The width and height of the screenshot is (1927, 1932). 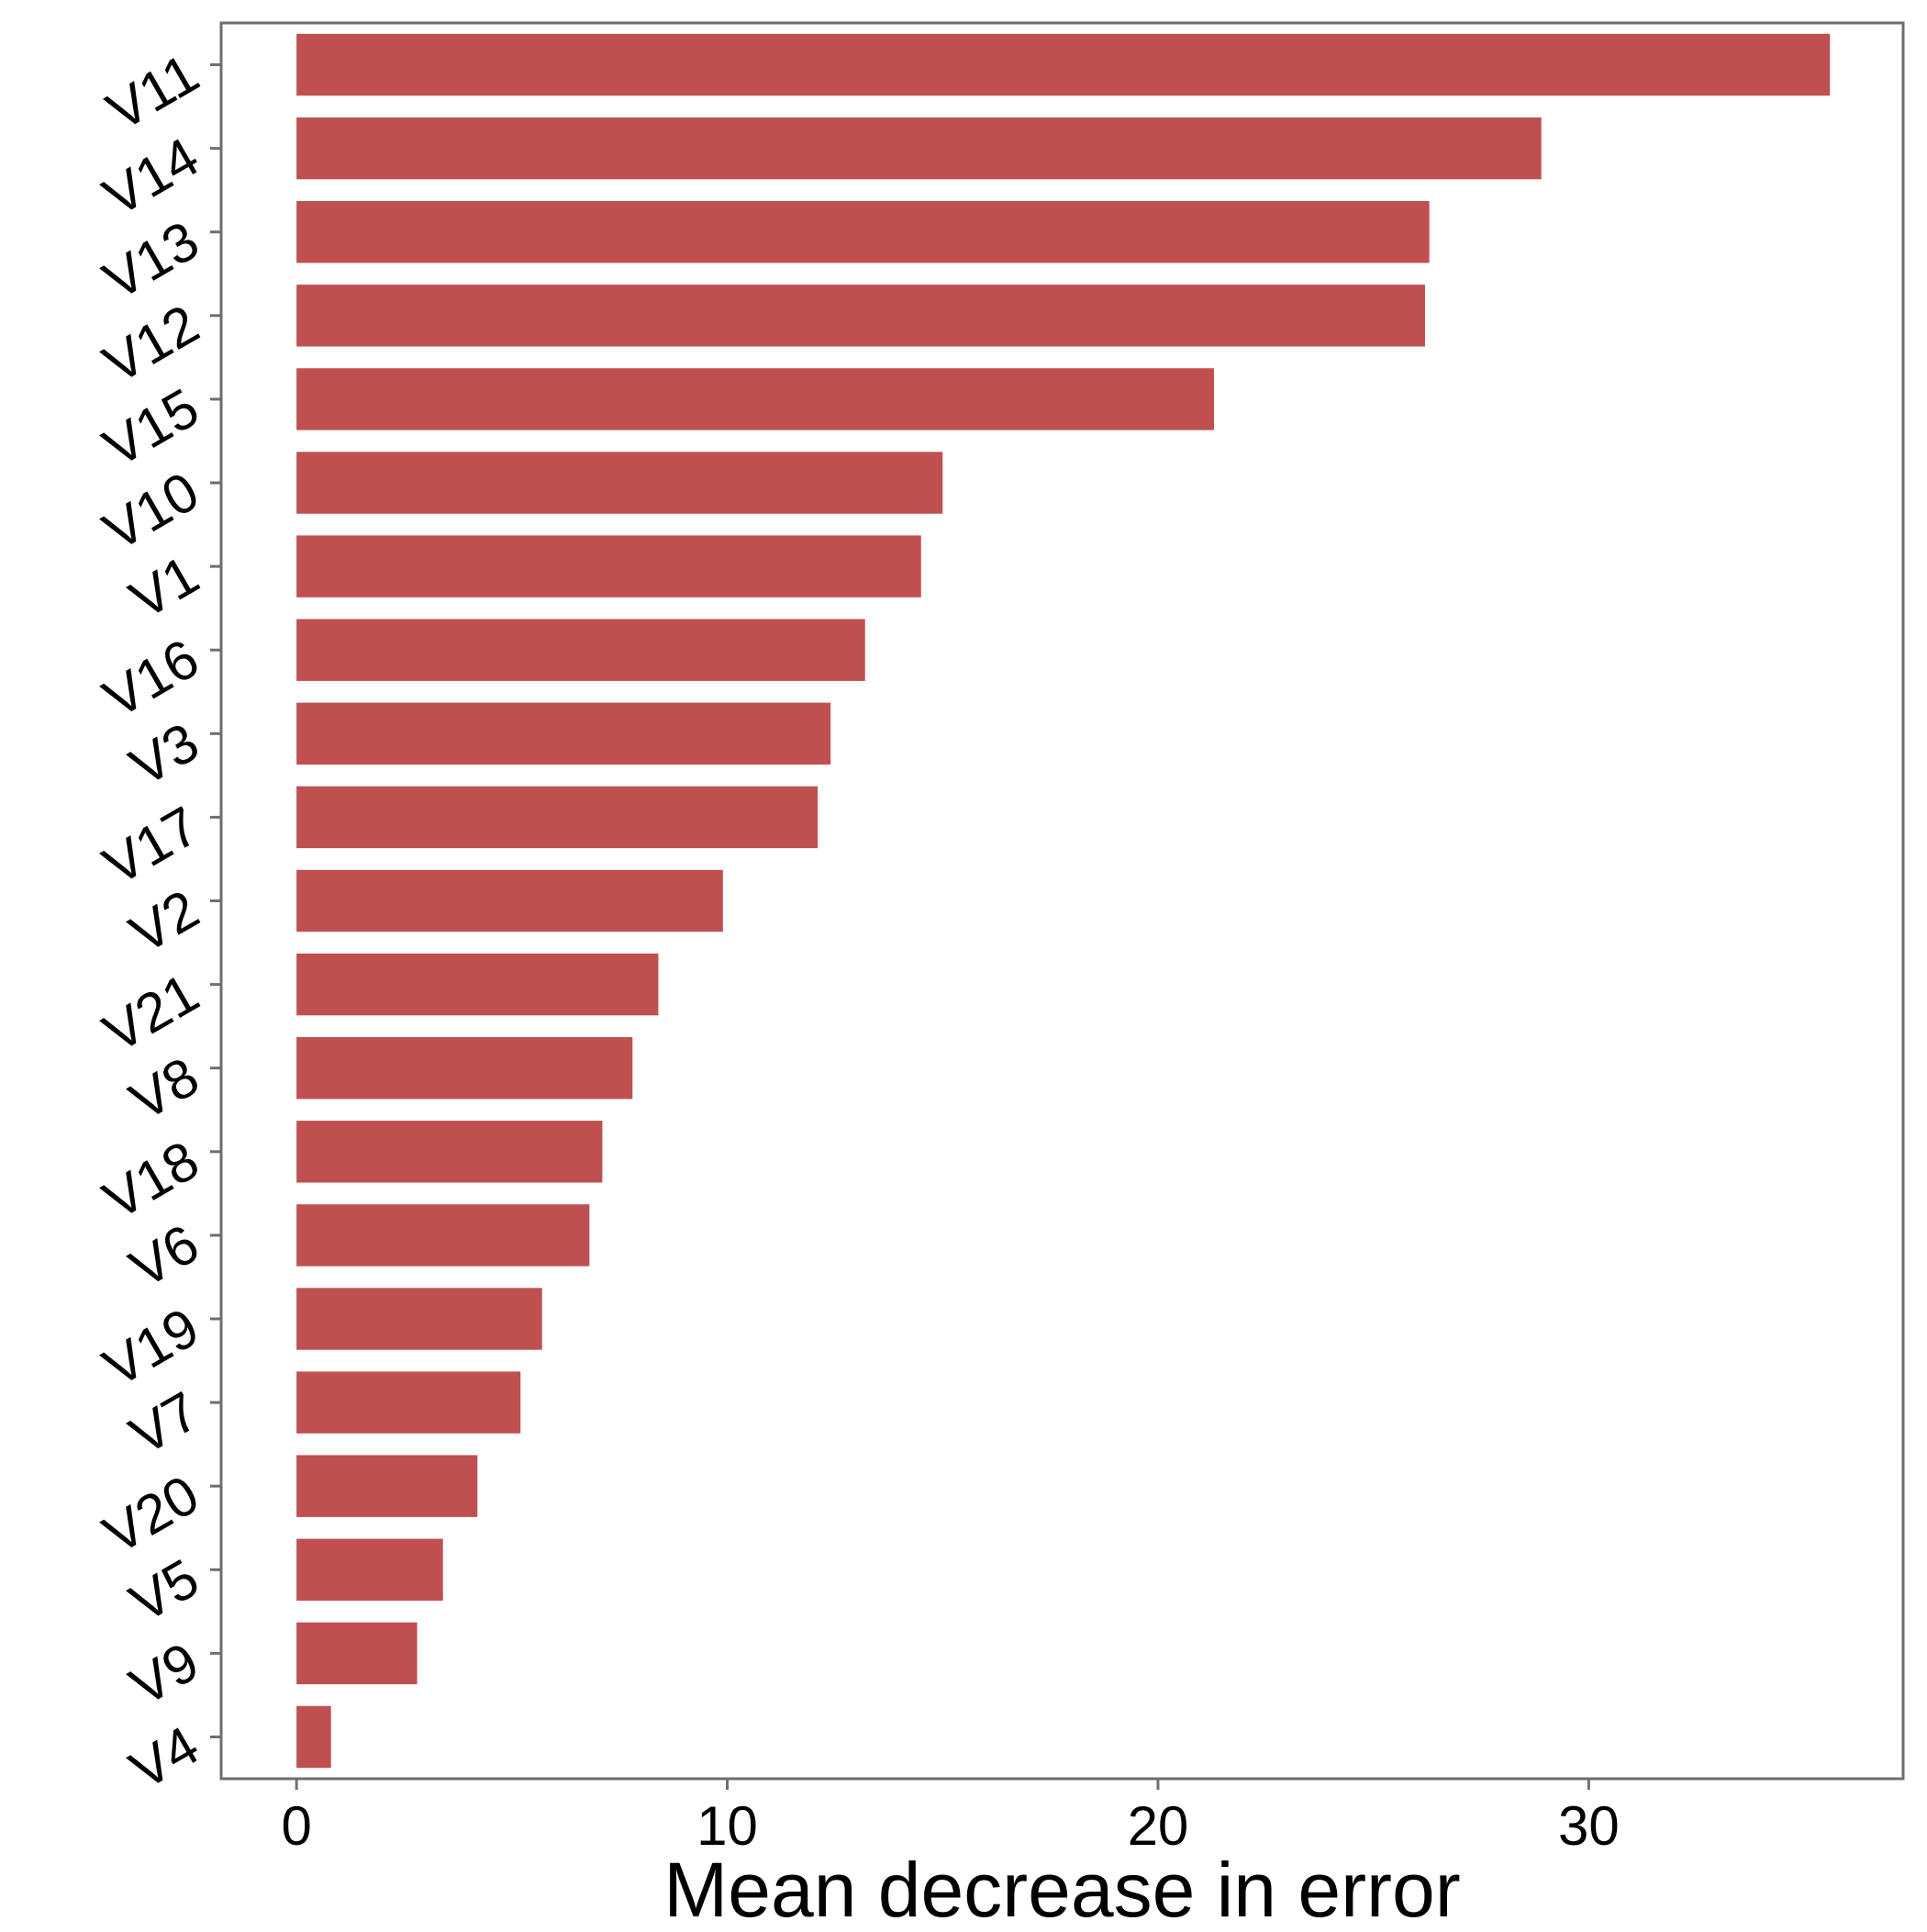 I want to click on x-tick-label: 0, so click(x=296, y=1826).